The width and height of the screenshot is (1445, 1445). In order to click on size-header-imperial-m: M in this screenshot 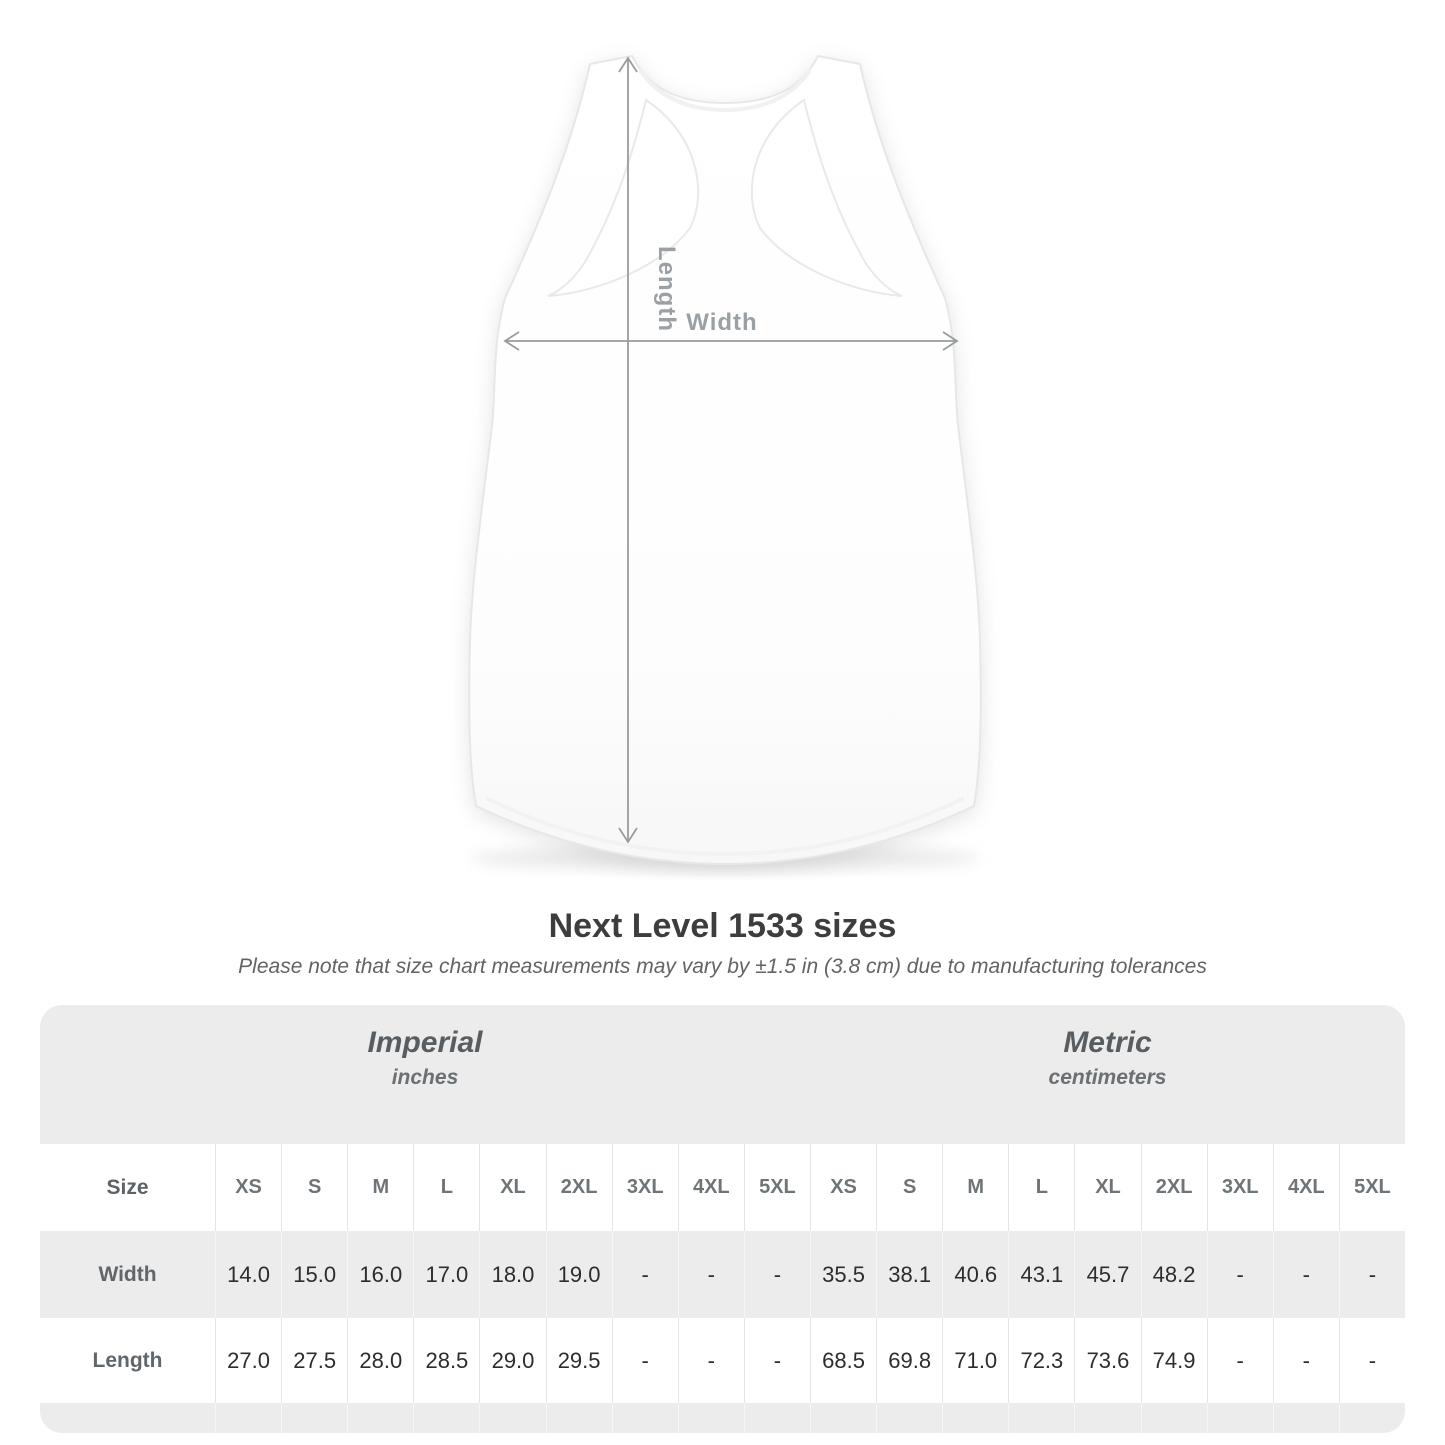, I will do `click(380, 1187)`.